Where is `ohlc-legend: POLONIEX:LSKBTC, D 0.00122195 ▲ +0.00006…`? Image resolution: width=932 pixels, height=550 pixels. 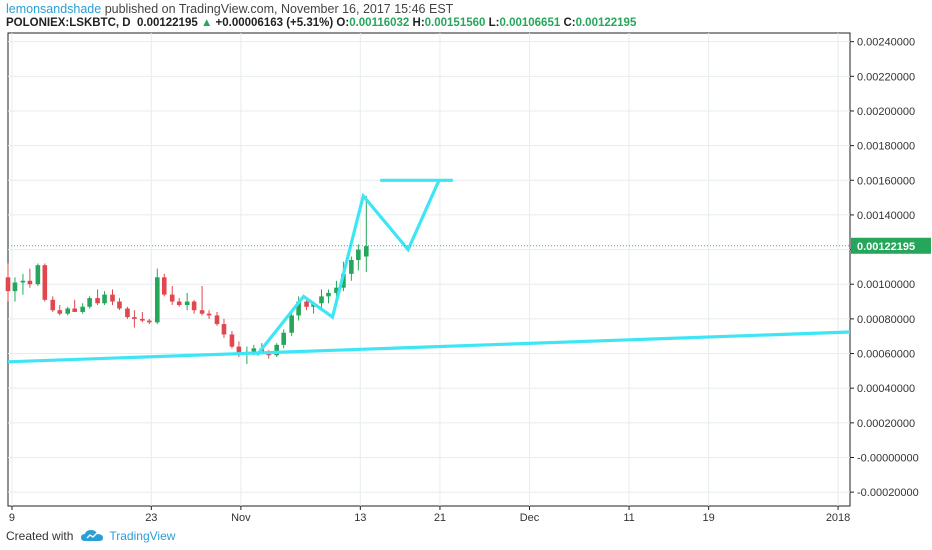 ohlc-legend: POLONIEX:LSKBTC, D 0.00122195 ▲ +0.00006… is located at coordinates (321, 23).